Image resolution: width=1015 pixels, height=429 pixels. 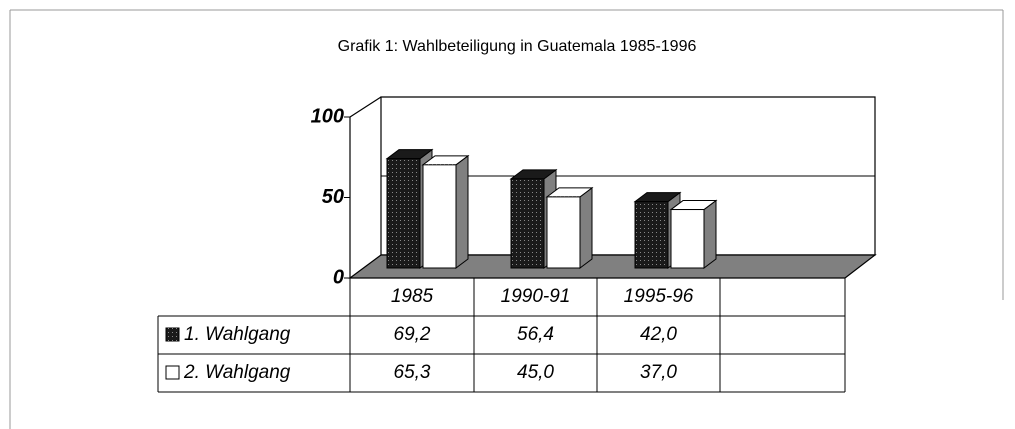 What do you see at coordinates (659, 296) in the screenshot?
I see `x-tick-label: 1995-96` at bounding box center [659, 296].